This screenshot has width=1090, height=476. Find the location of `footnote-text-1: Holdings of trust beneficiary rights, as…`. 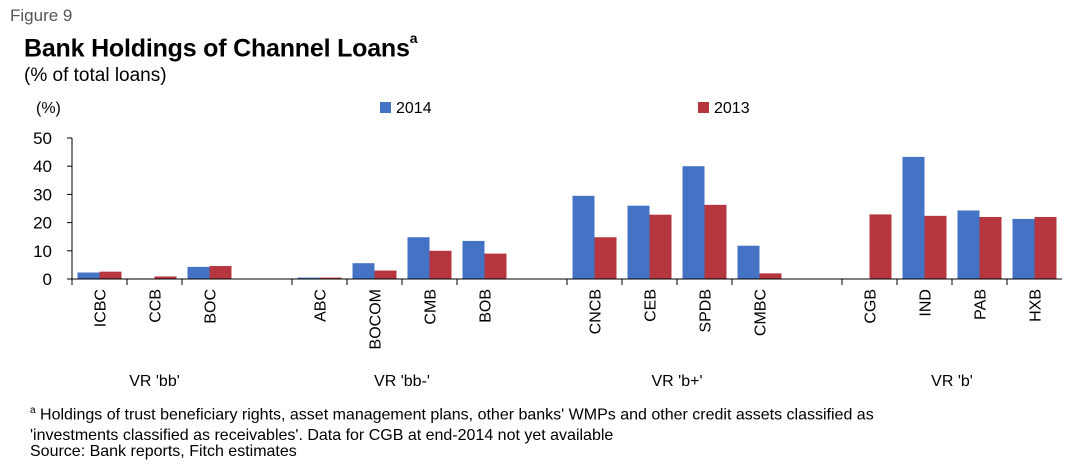

footnote-text-1: Holdings of trust beneficiary rights, as… is located at coordinates (457, 415).